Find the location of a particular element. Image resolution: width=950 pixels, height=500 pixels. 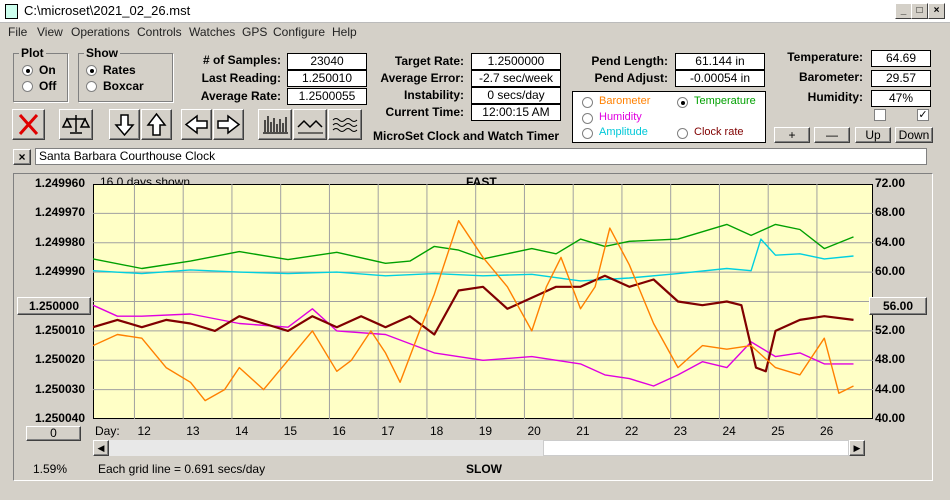

instability-label: Instability: is located at coordinates (433, 95).